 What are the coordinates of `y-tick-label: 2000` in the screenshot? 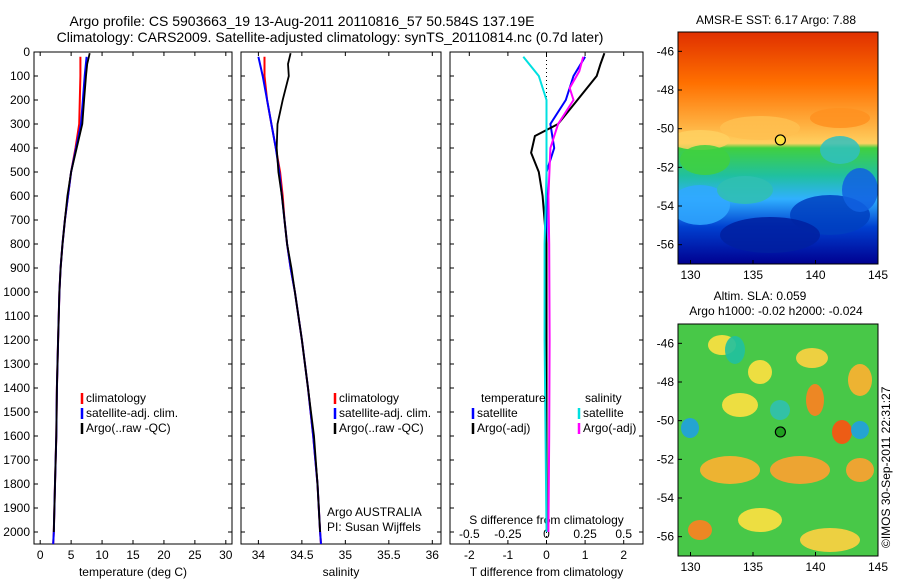 It's located at (16, 532).